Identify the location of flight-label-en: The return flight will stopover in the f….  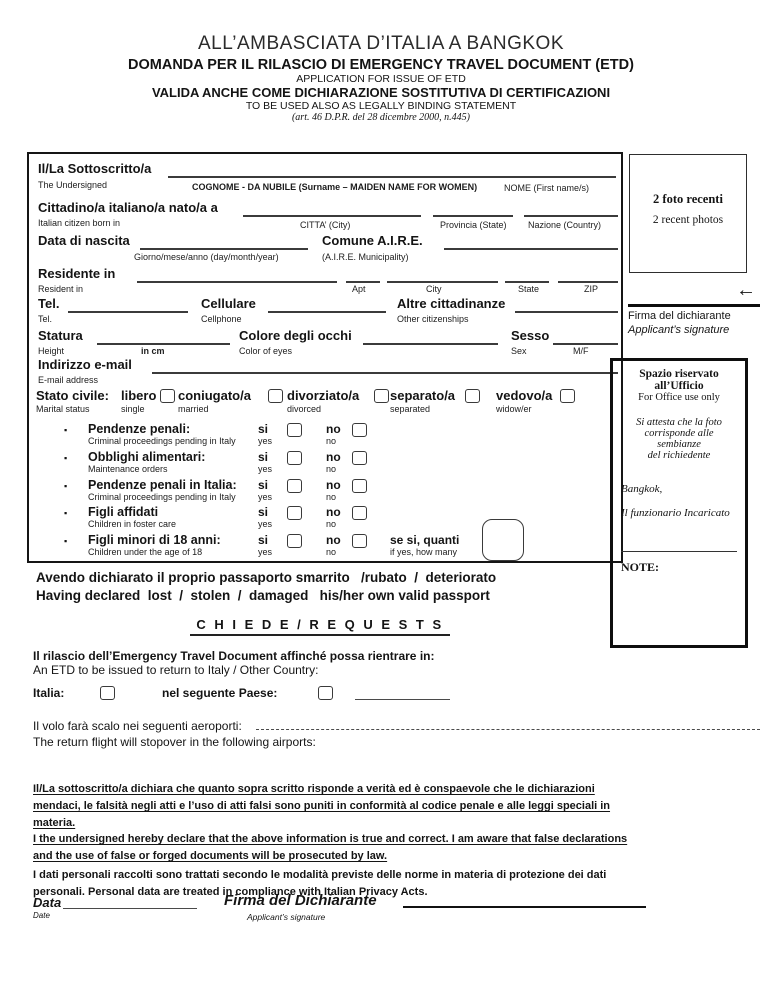
(174, 742).